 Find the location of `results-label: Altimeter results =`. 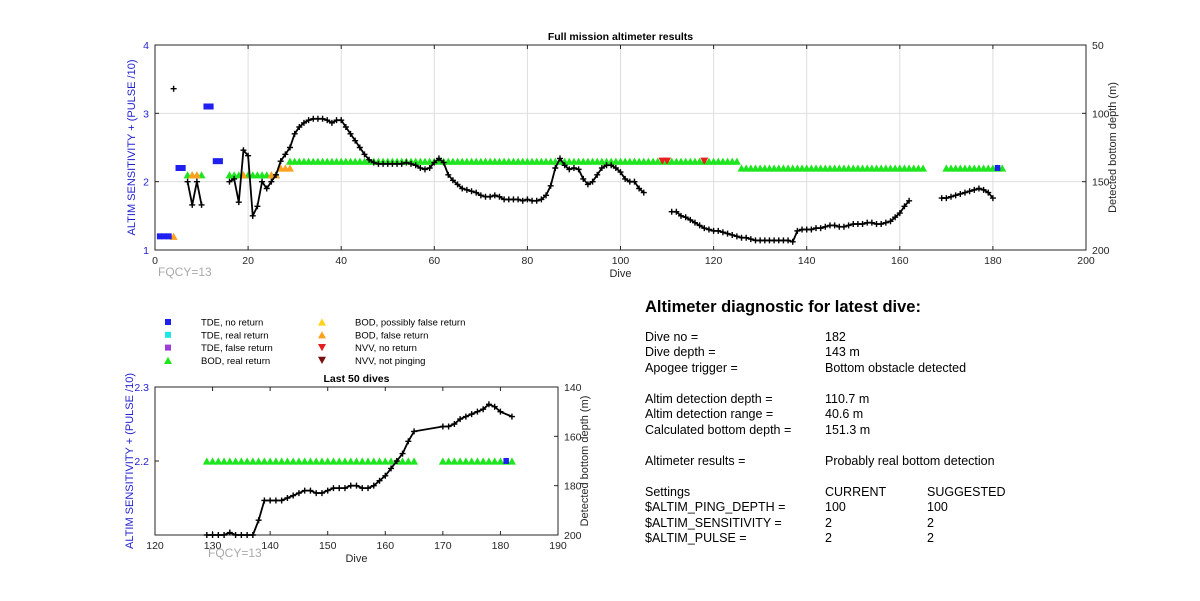

results-label: Altimeter results = is located at coordinates (695, 460).